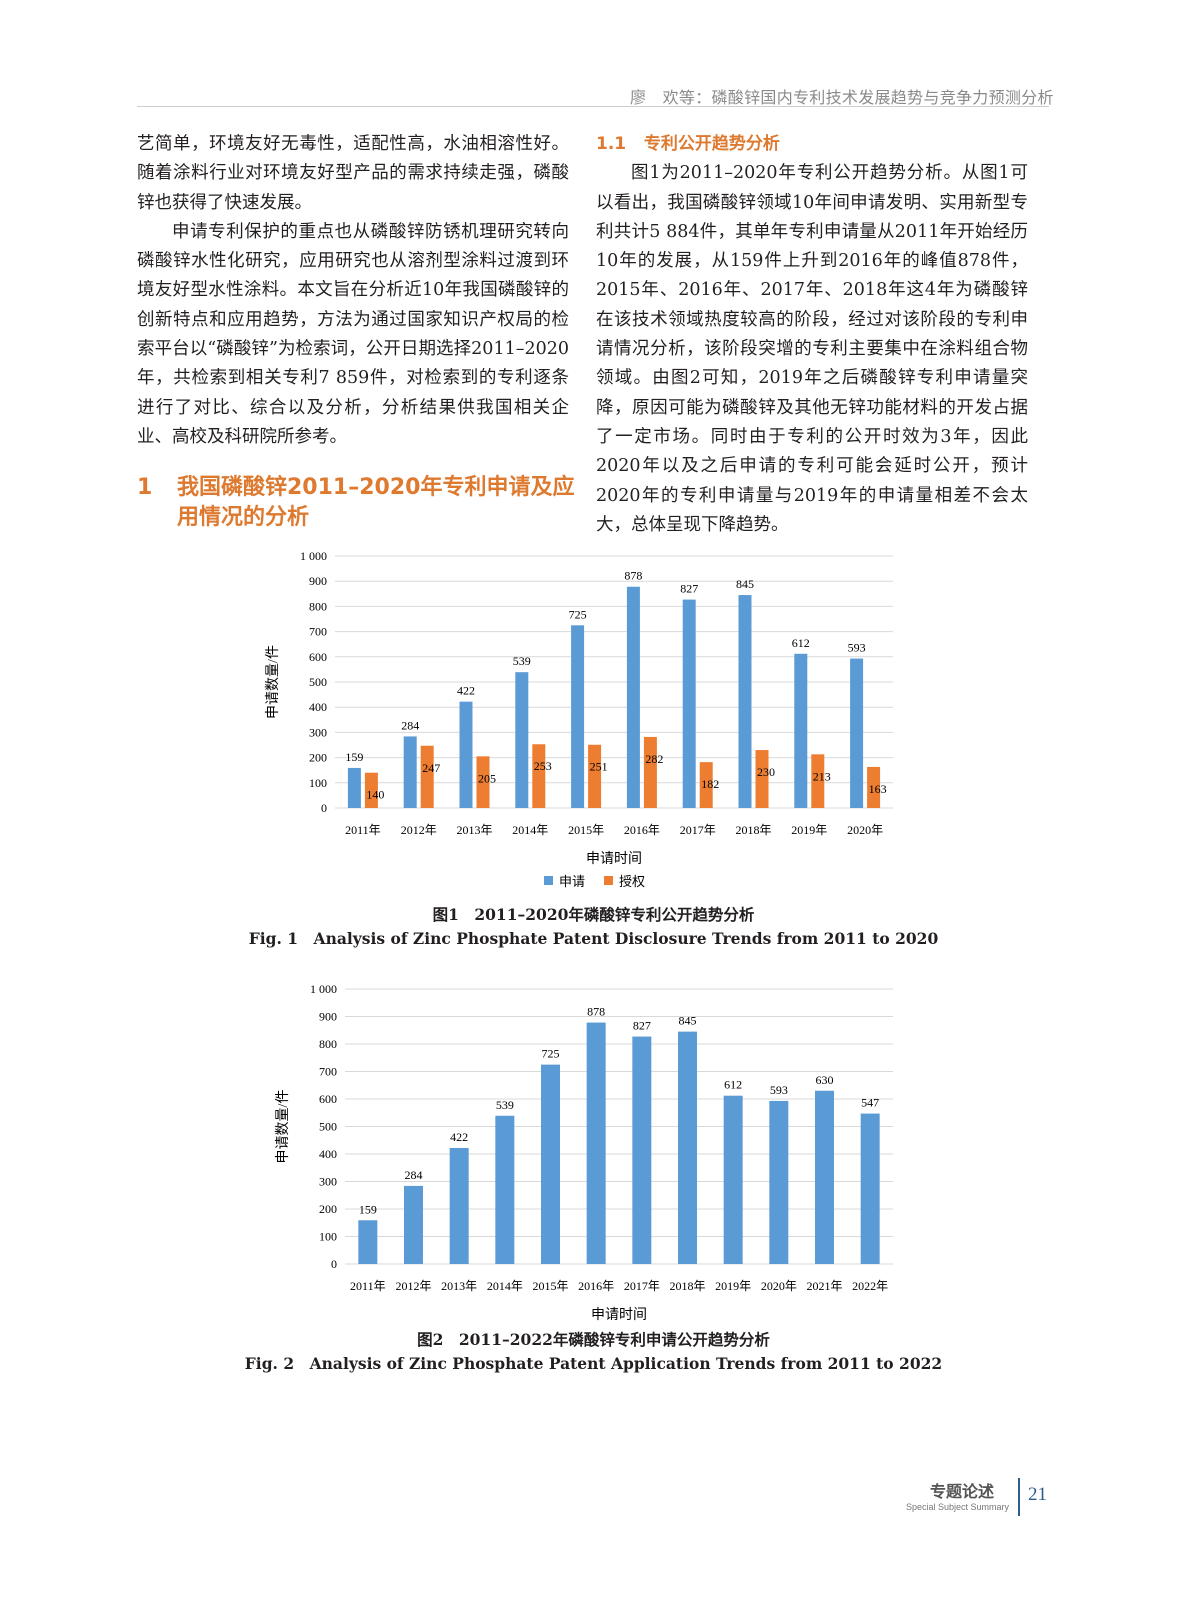  I want to click on data-label: 230, so click(766, 772).